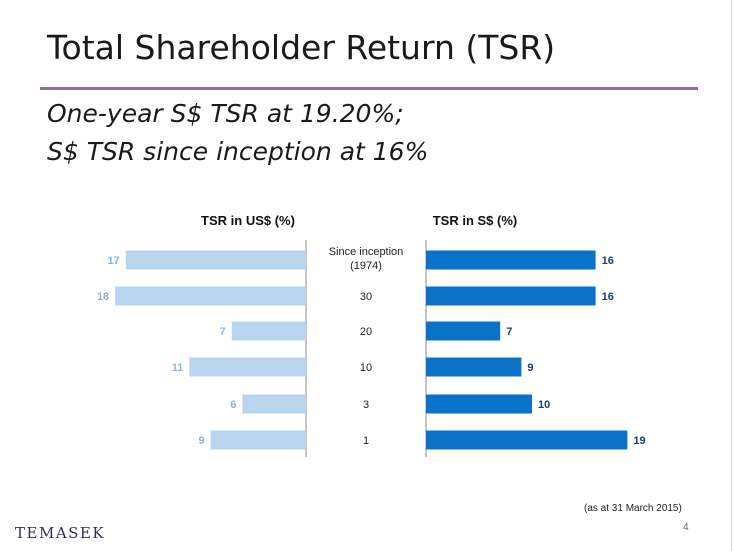  What do you see at coordinates (366, 332) in the screenshot?
I see `category-label: 20` at bounding box center [366, 332].